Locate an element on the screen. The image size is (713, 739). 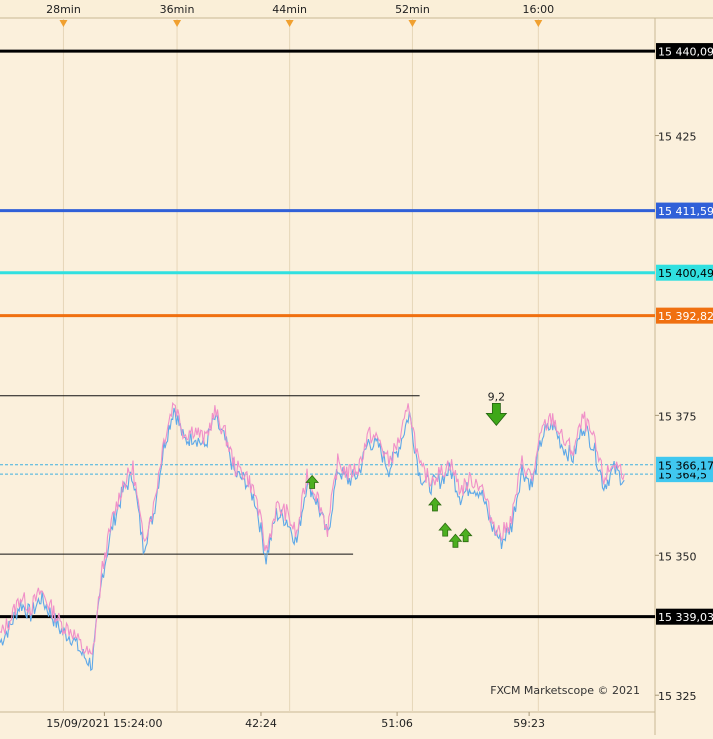
watermark: FXCM Marketscope © 2021 is located at coordinates (565, 690).